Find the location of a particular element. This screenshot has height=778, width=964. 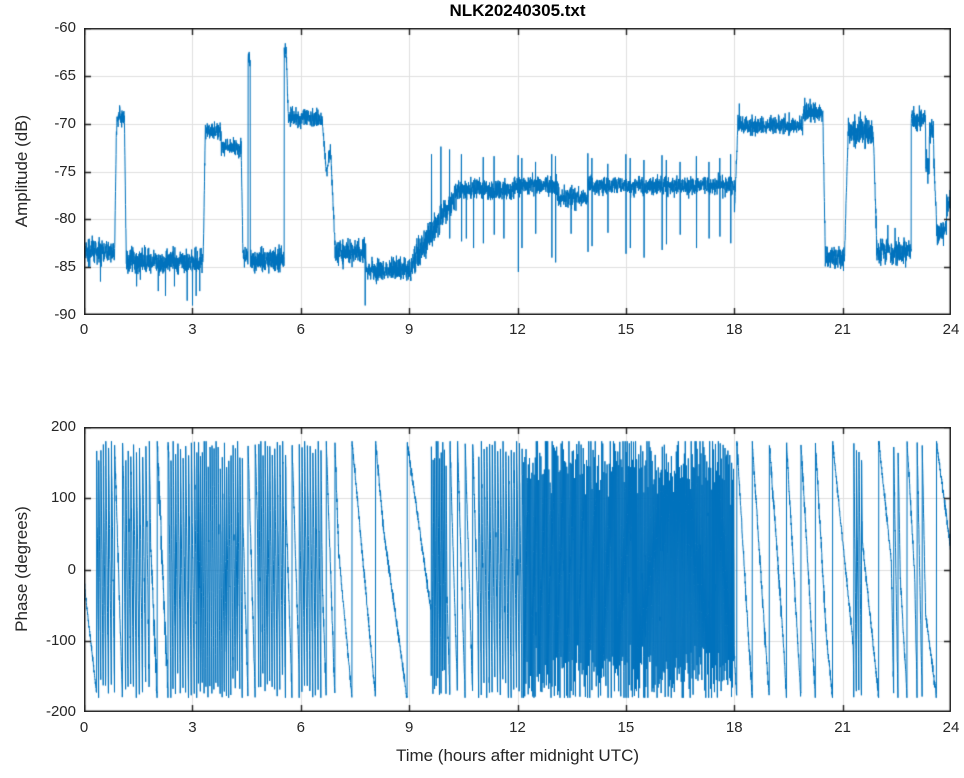

y-tick-label: -65 is located at coordinates (65, 75).